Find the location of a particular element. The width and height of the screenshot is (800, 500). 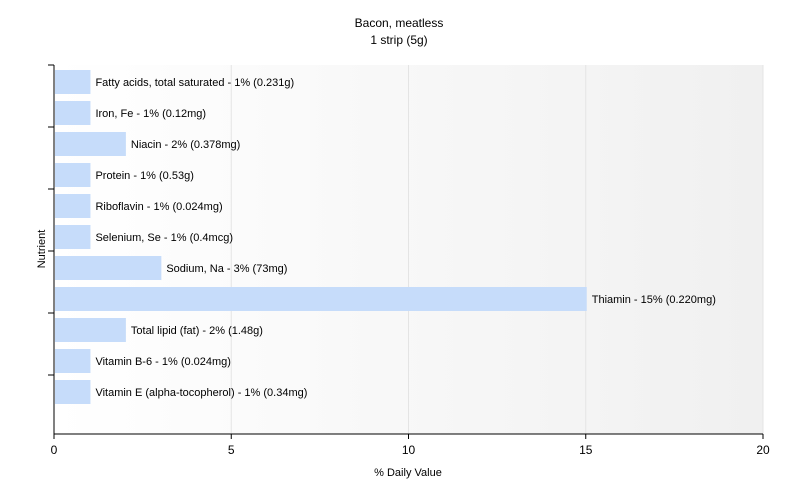

bar-label: Niacin - 2% (0.378mg) is located at coordinates (185, 145).